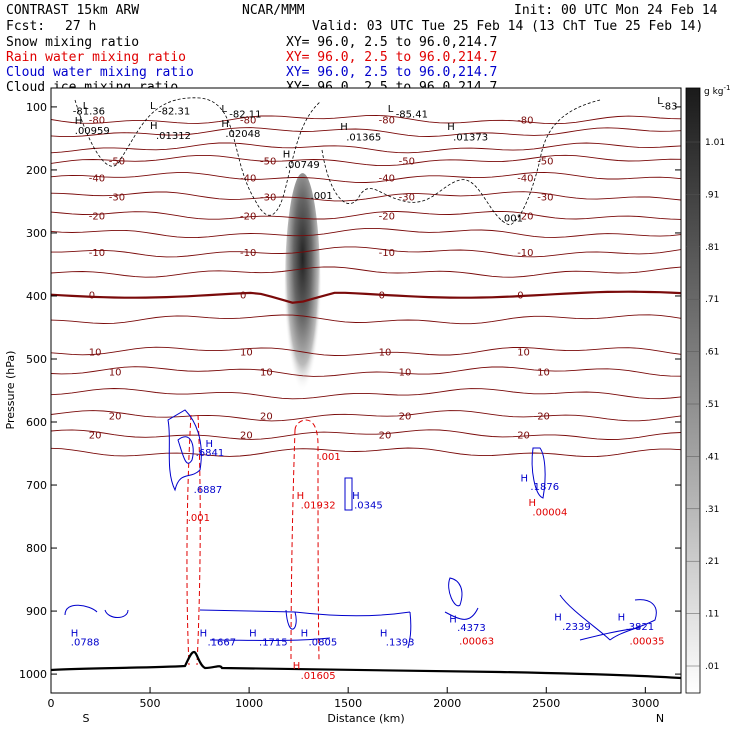 This screenshot has width=740, height=740. What do you see at coordinates (318, 505) in the screenshot?
I see `extremum-label: .01932` at bounding box center [318, 505].